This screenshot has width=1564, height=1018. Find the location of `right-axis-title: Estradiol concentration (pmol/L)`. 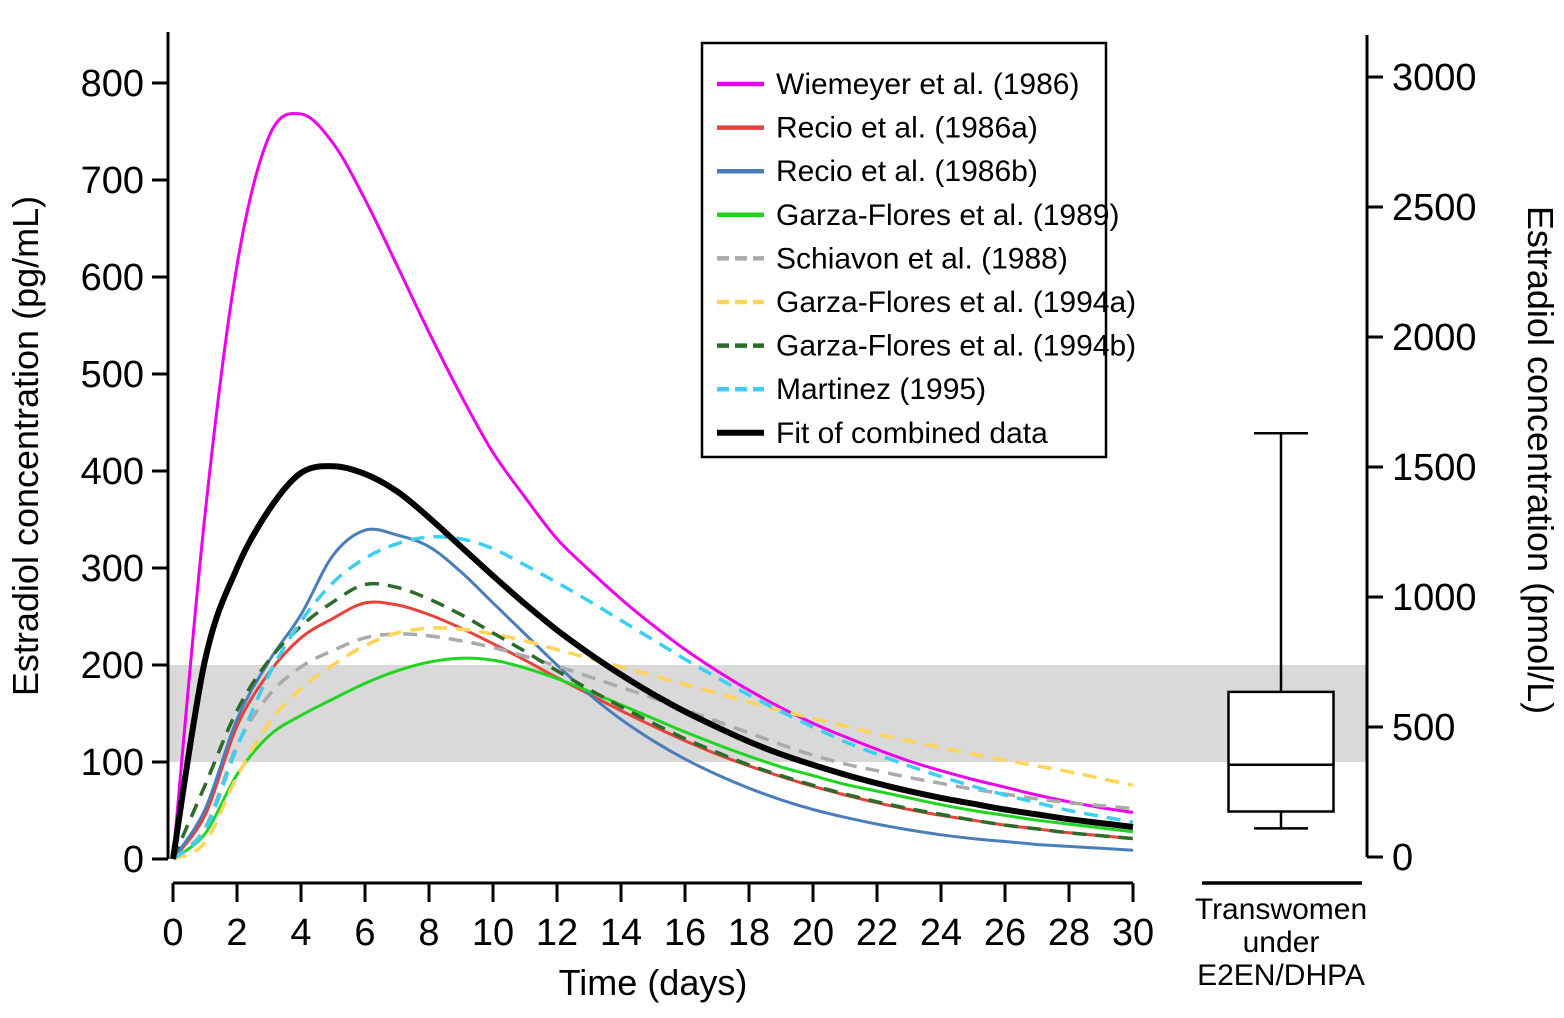

right-axis-title: Estradiol concentration (pmol/L) is located at coordinates (1540, 460).